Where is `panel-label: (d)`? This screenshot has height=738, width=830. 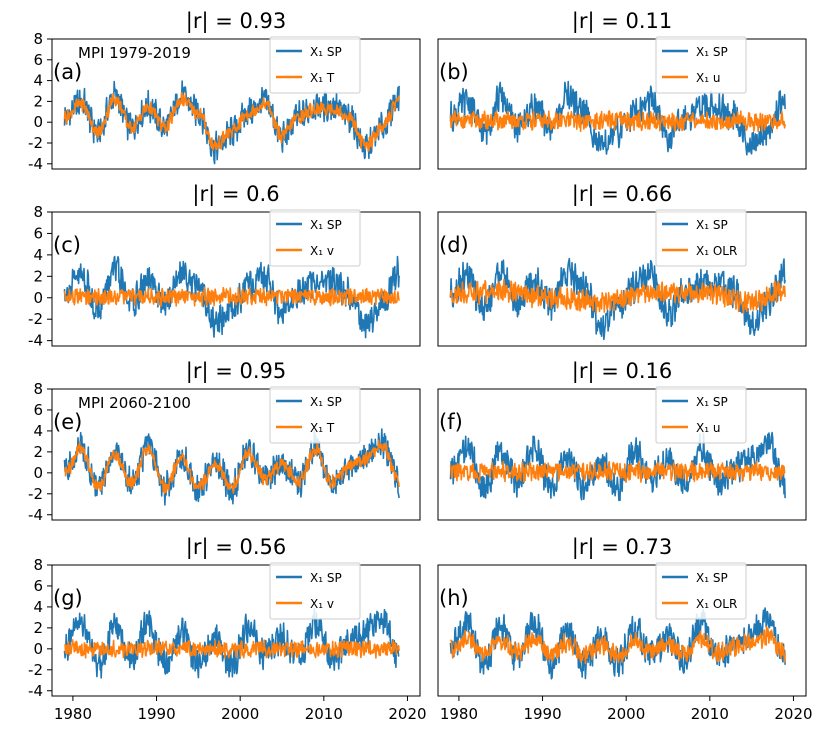
panel-label: (d) is located at coordinates (454, 245).